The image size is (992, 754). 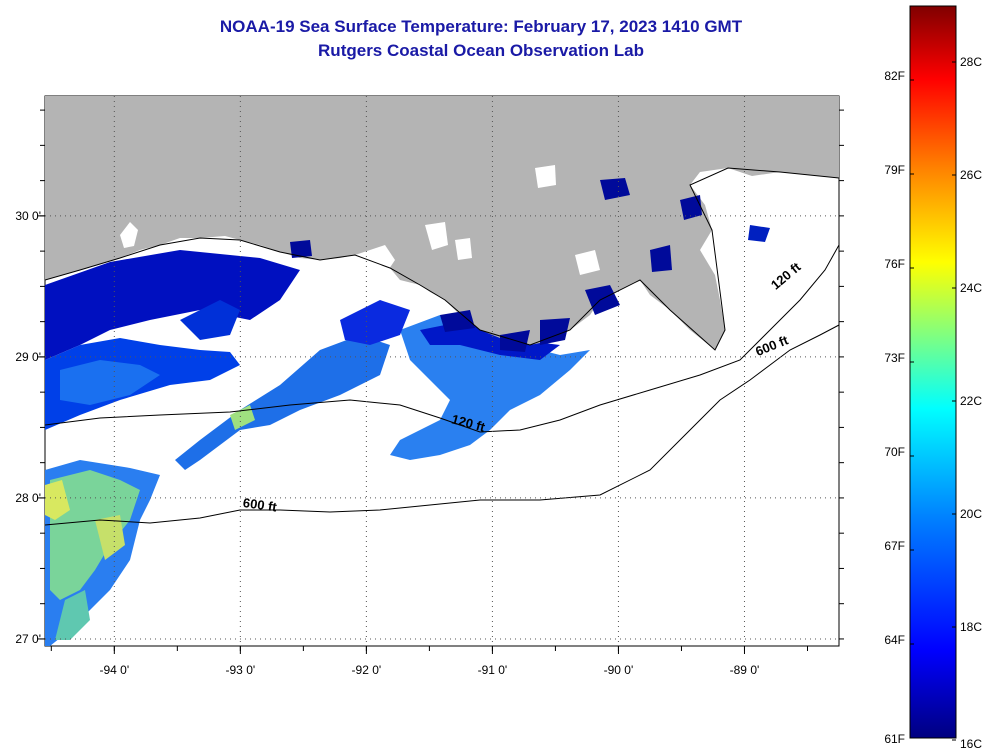 What do you see at coordinates (894, 76) in the screenshot?
I see `colorbar-f-label: 82F` at bounding box center [894, 76].